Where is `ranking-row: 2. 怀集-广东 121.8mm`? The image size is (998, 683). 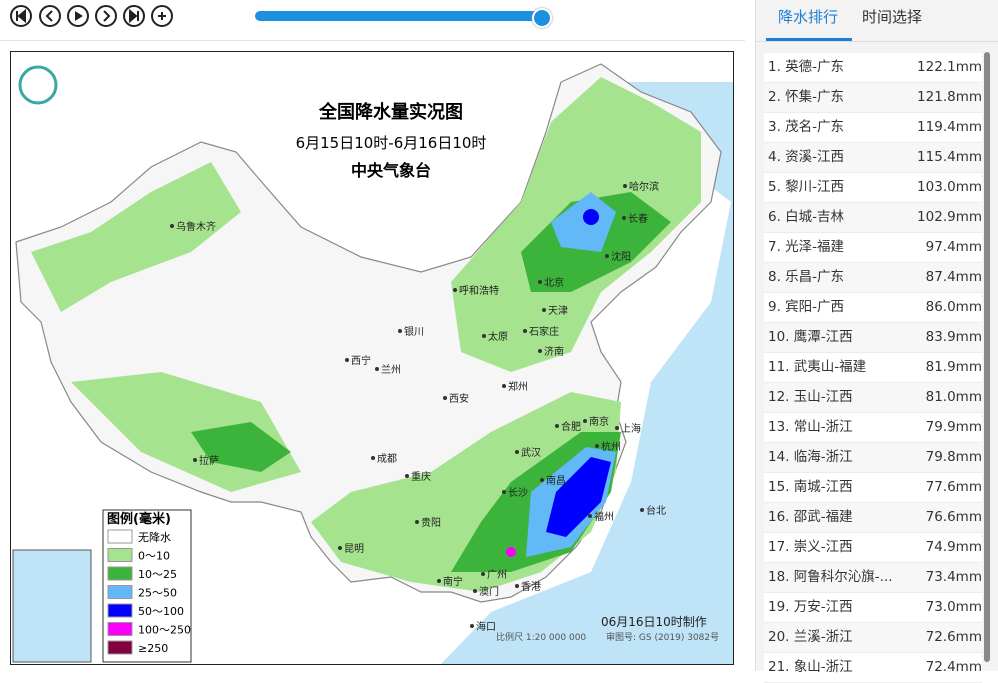 ranking-row: 2. 怀集-广东 121.8mm is located at coordinates (873, 98).